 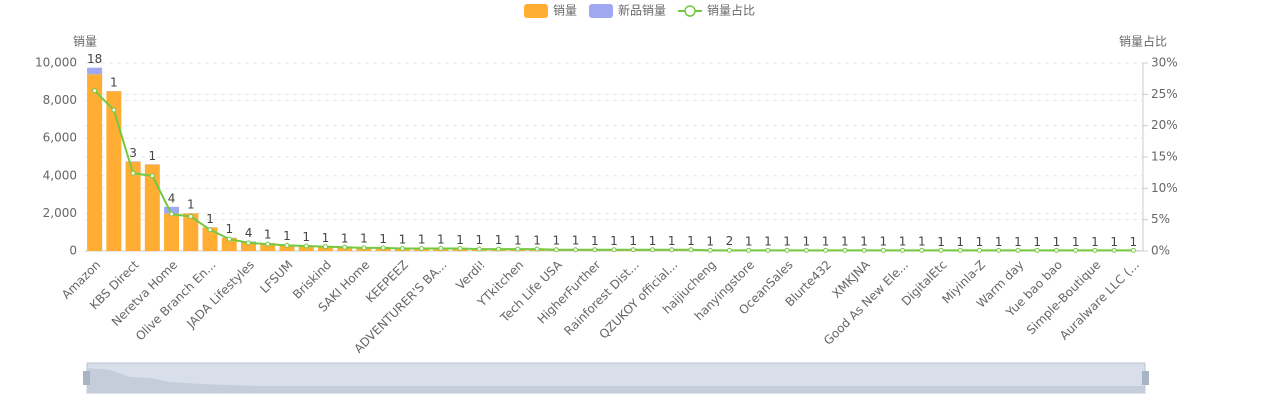 What do you see at coordinates (642, 10) in the screenshot?
I see `legend-label: 新品销量` at bounding box center [642, 10].